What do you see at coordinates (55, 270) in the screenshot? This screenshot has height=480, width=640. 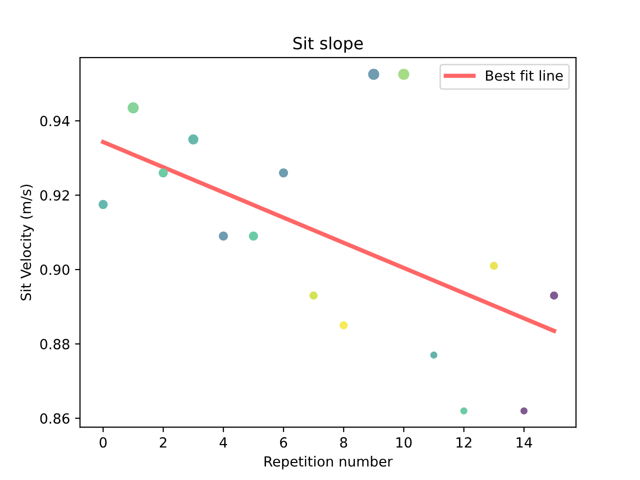 I see `y-tick-label: 0.90` at bounding box center [55, 270].